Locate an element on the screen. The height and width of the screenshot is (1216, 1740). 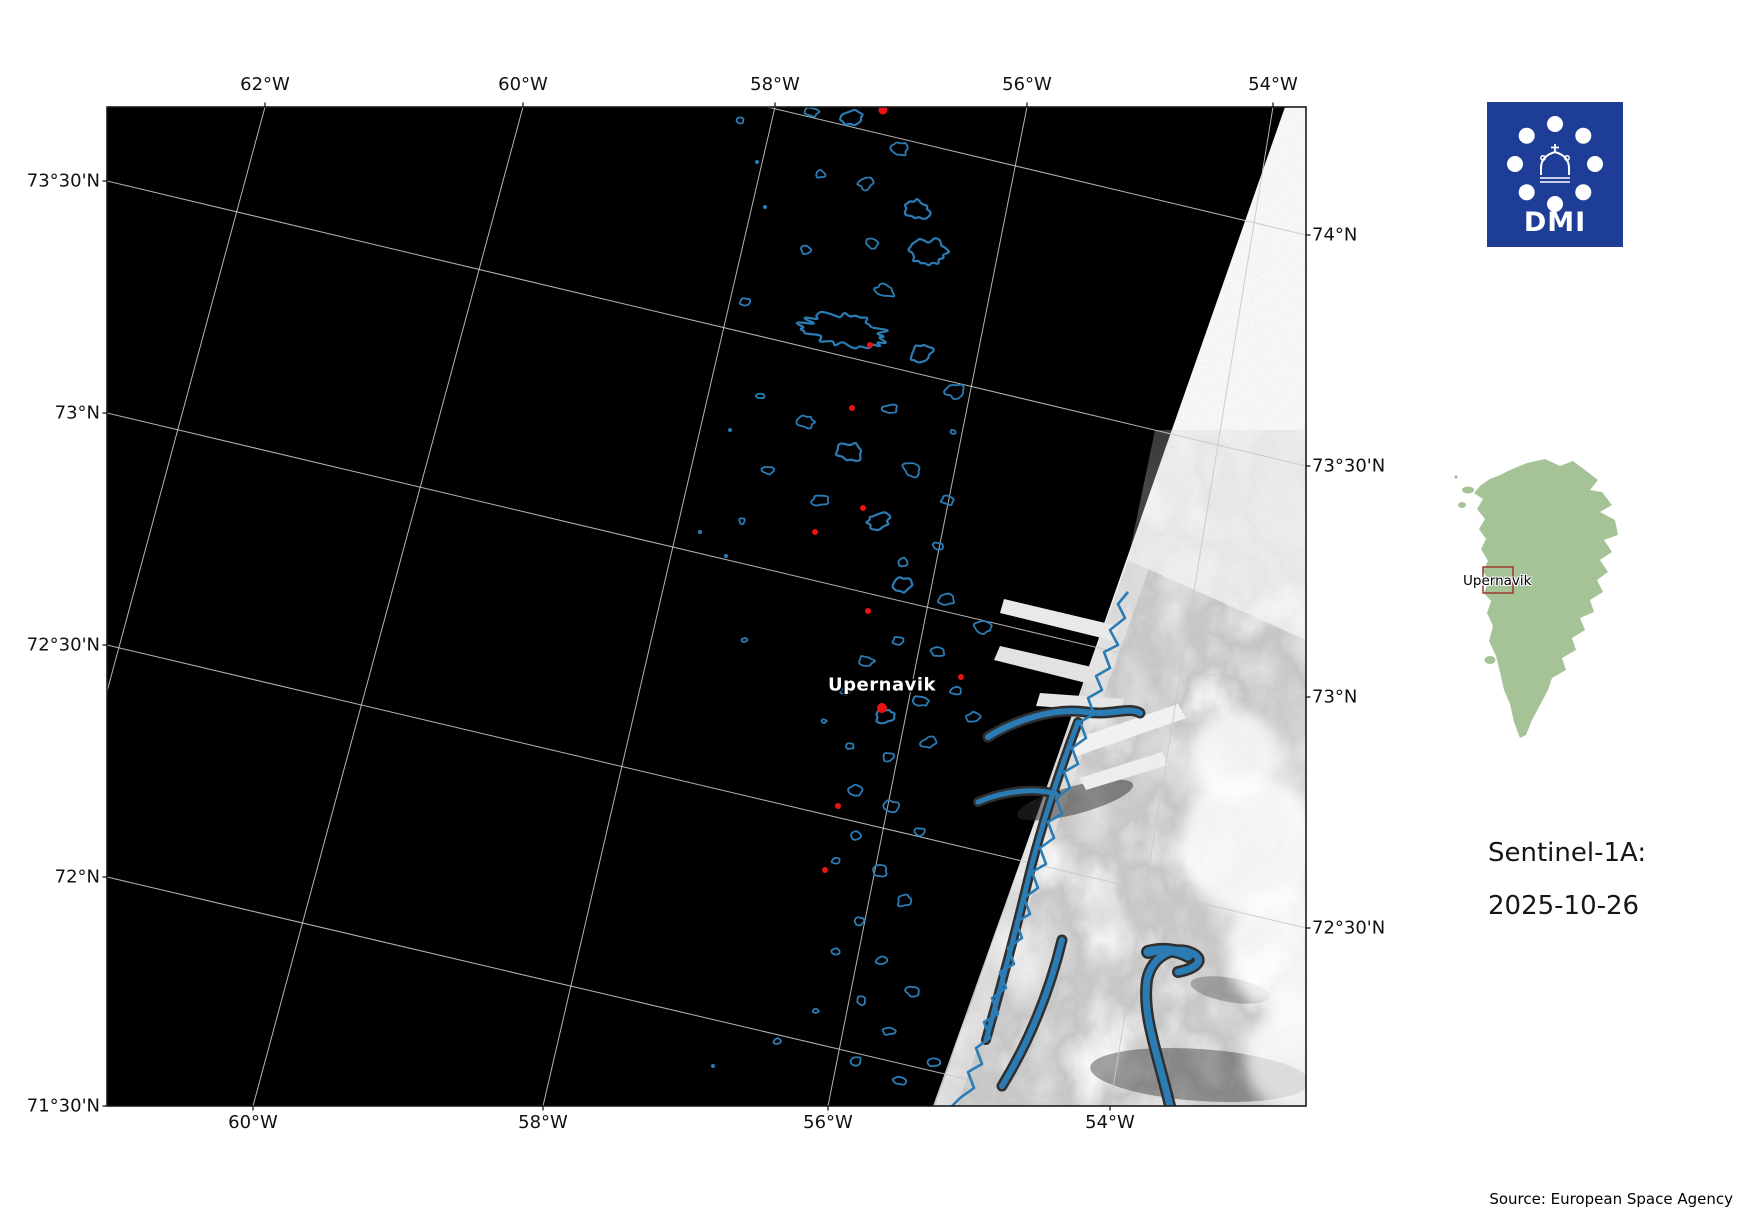
top-axis-label: 62°W is located at coordinates (265, 84).